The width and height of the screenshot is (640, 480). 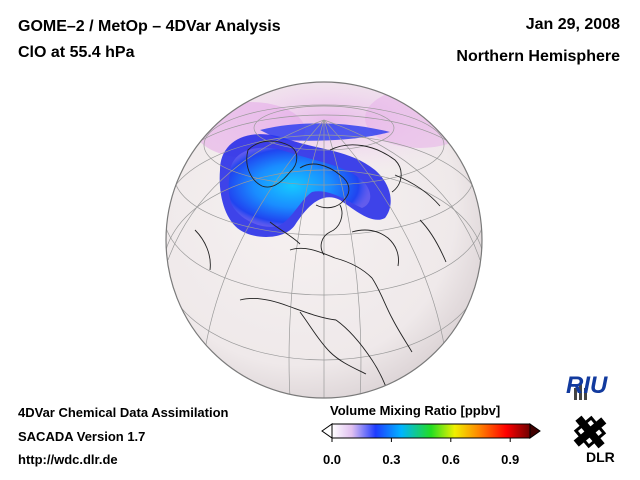 I want to click on footer-url: http://wdc.dlr.de, so click(x=68, y=459).